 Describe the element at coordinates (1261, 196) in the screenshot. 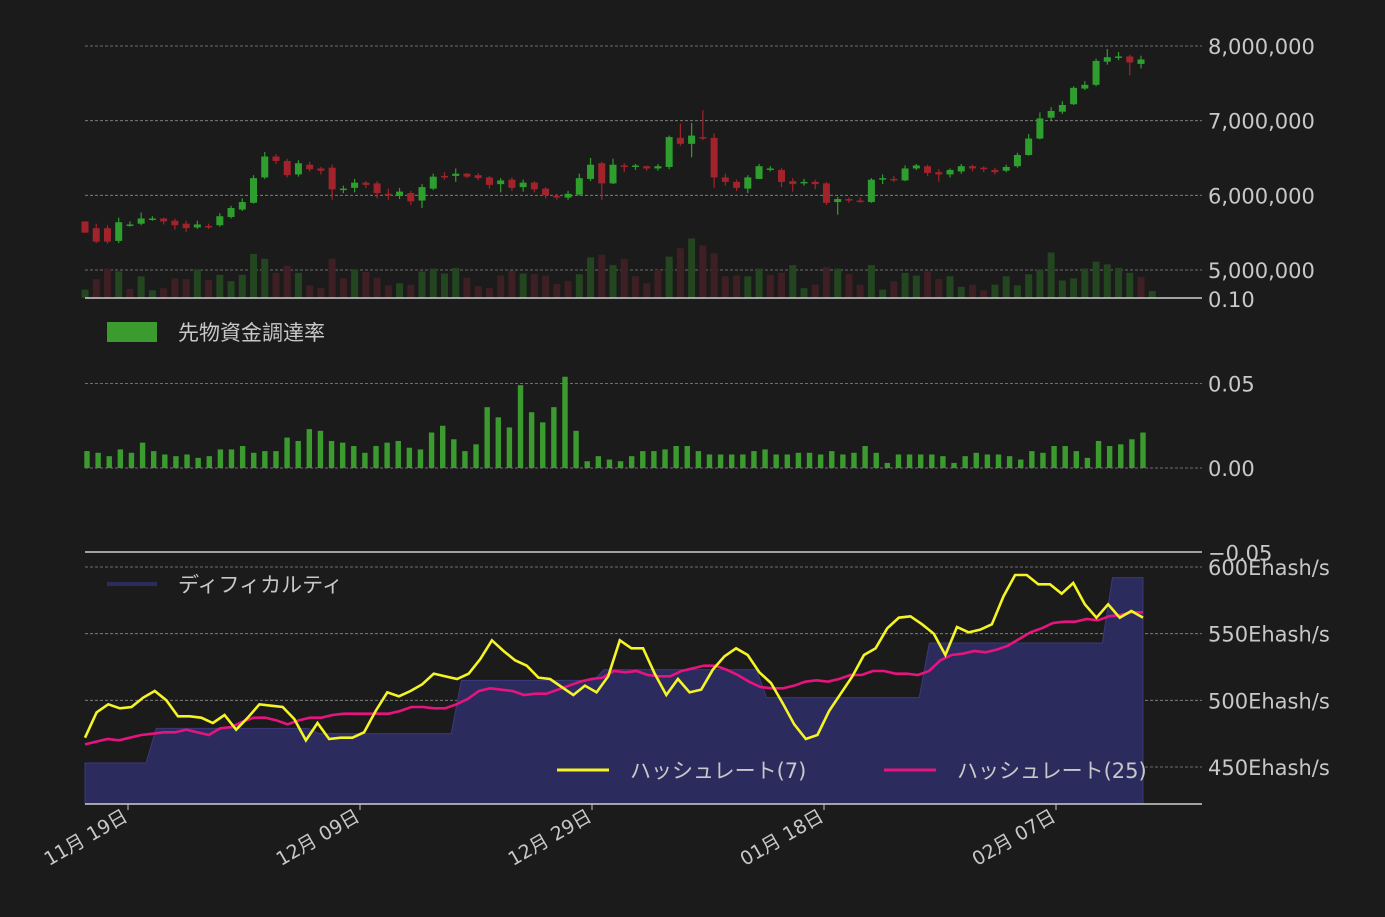

I see `price-tick-label: 6,000,000` at that location.